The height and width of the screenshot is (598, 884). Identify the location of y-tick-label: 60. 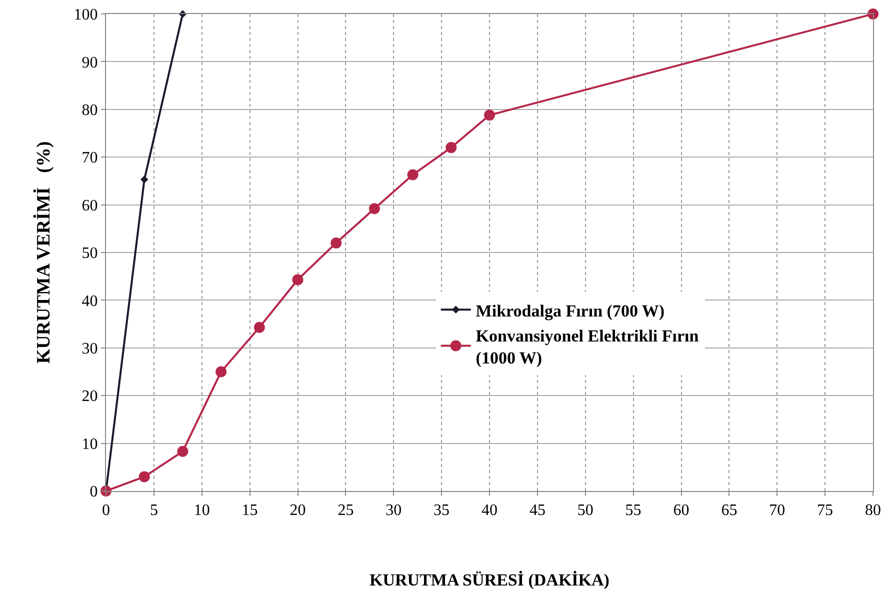
(90, 205).